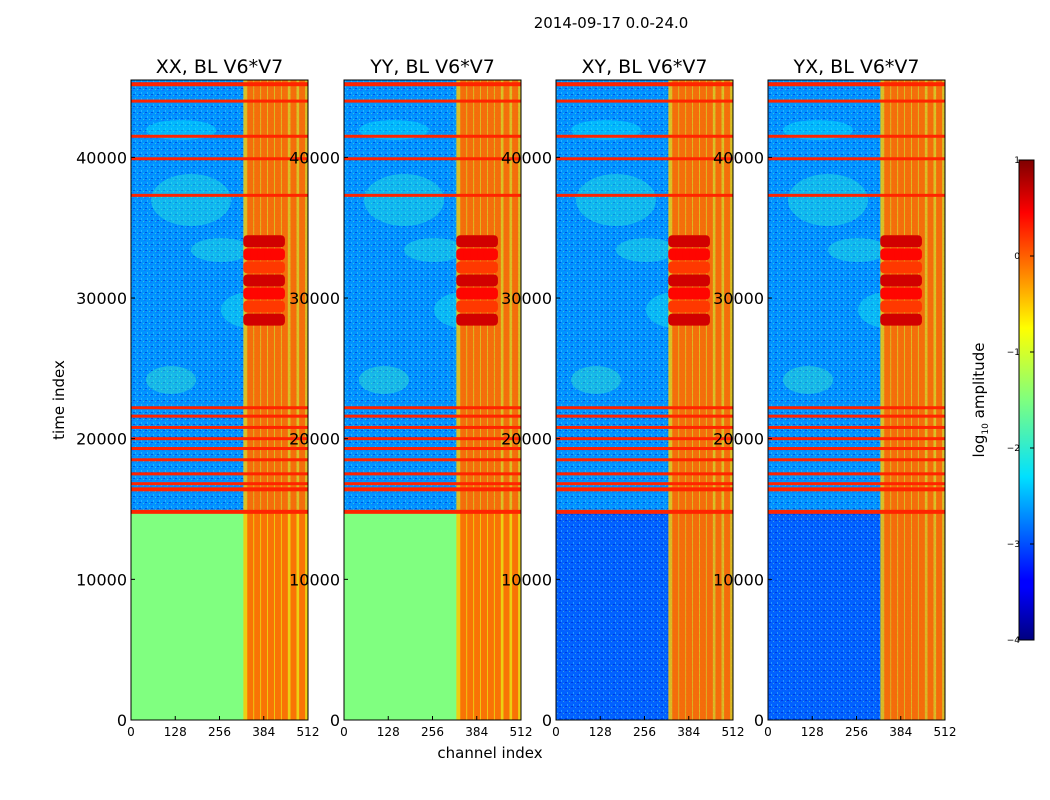 The image size is (1050, 800). Describe the element at coordinates (980, 400) in the screenshot. I see `colorbar-label: log10 amplitude` at that location.